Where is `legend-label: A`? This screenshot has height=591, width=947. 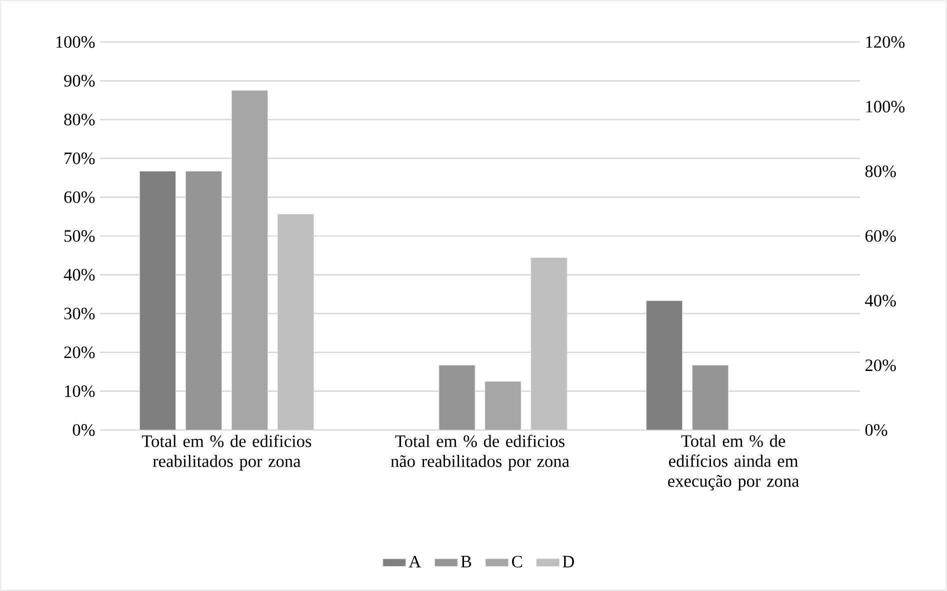 legend-label: A is located at coordinates (415, 562).